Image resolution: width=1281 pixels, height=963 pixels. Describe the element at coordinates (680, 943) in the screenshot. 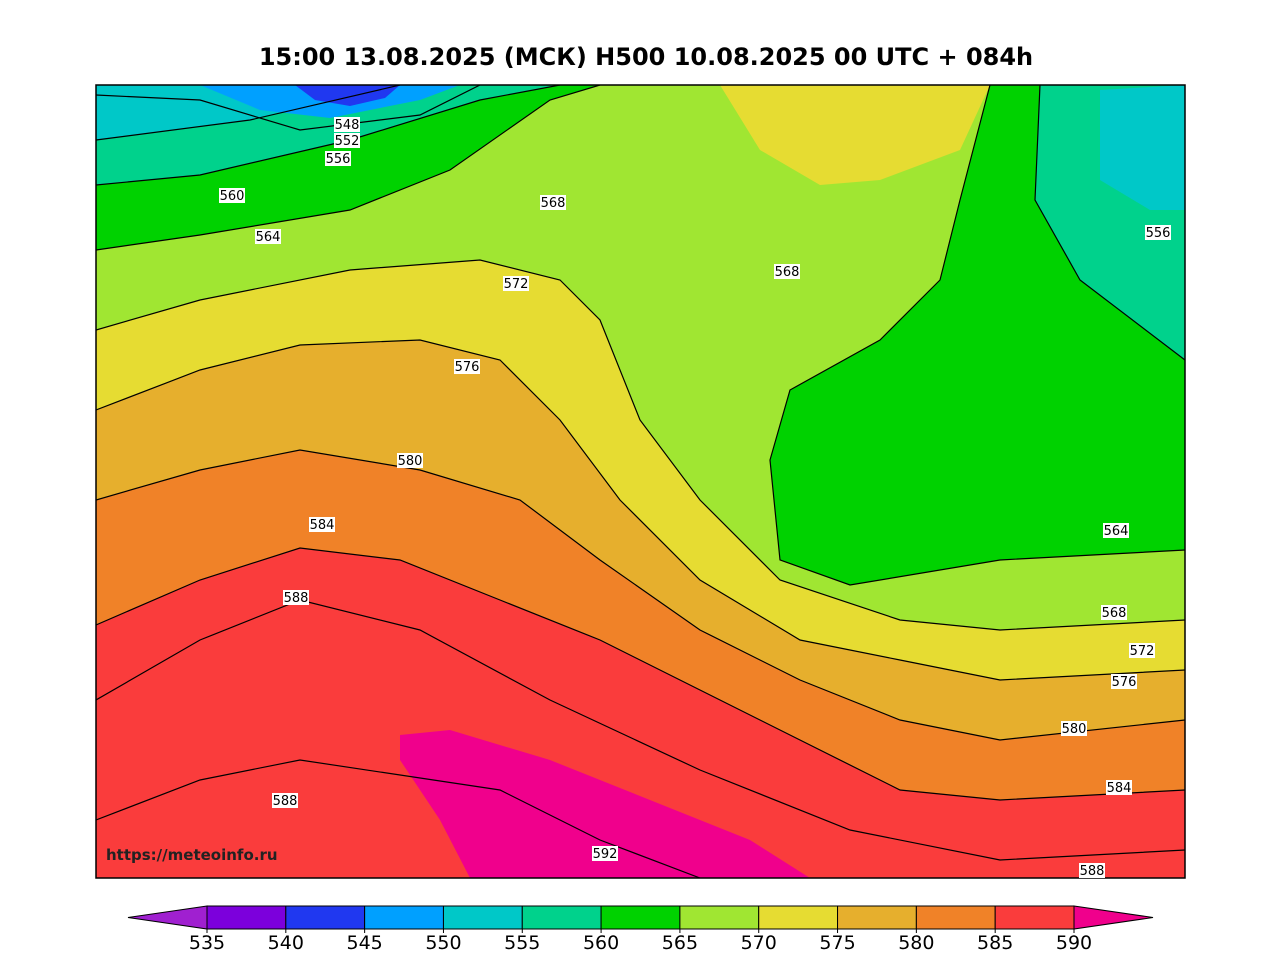

I see `colorbar-tick-label: 565` at that location.